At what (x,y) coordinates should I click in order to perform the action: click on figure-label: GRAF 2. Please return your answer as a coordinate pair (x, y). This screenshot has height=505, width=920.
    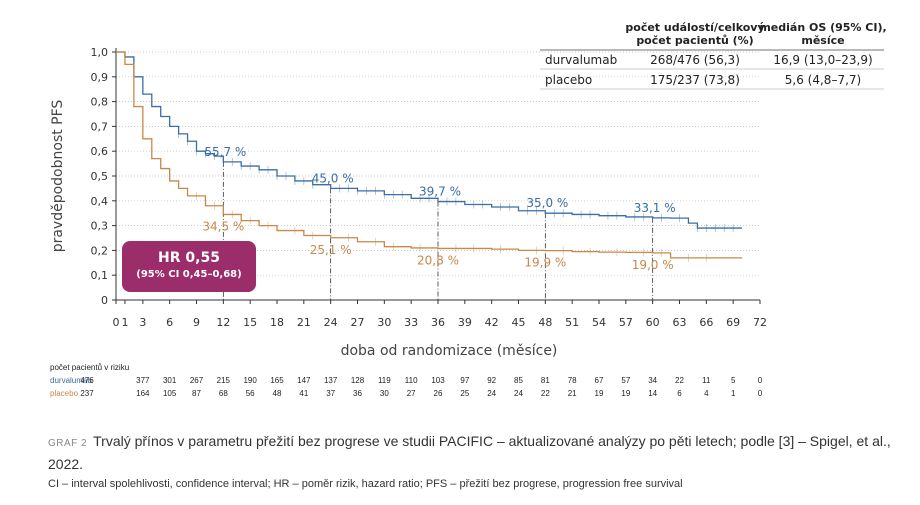
    Looking at the image, I should click on (68, 443).